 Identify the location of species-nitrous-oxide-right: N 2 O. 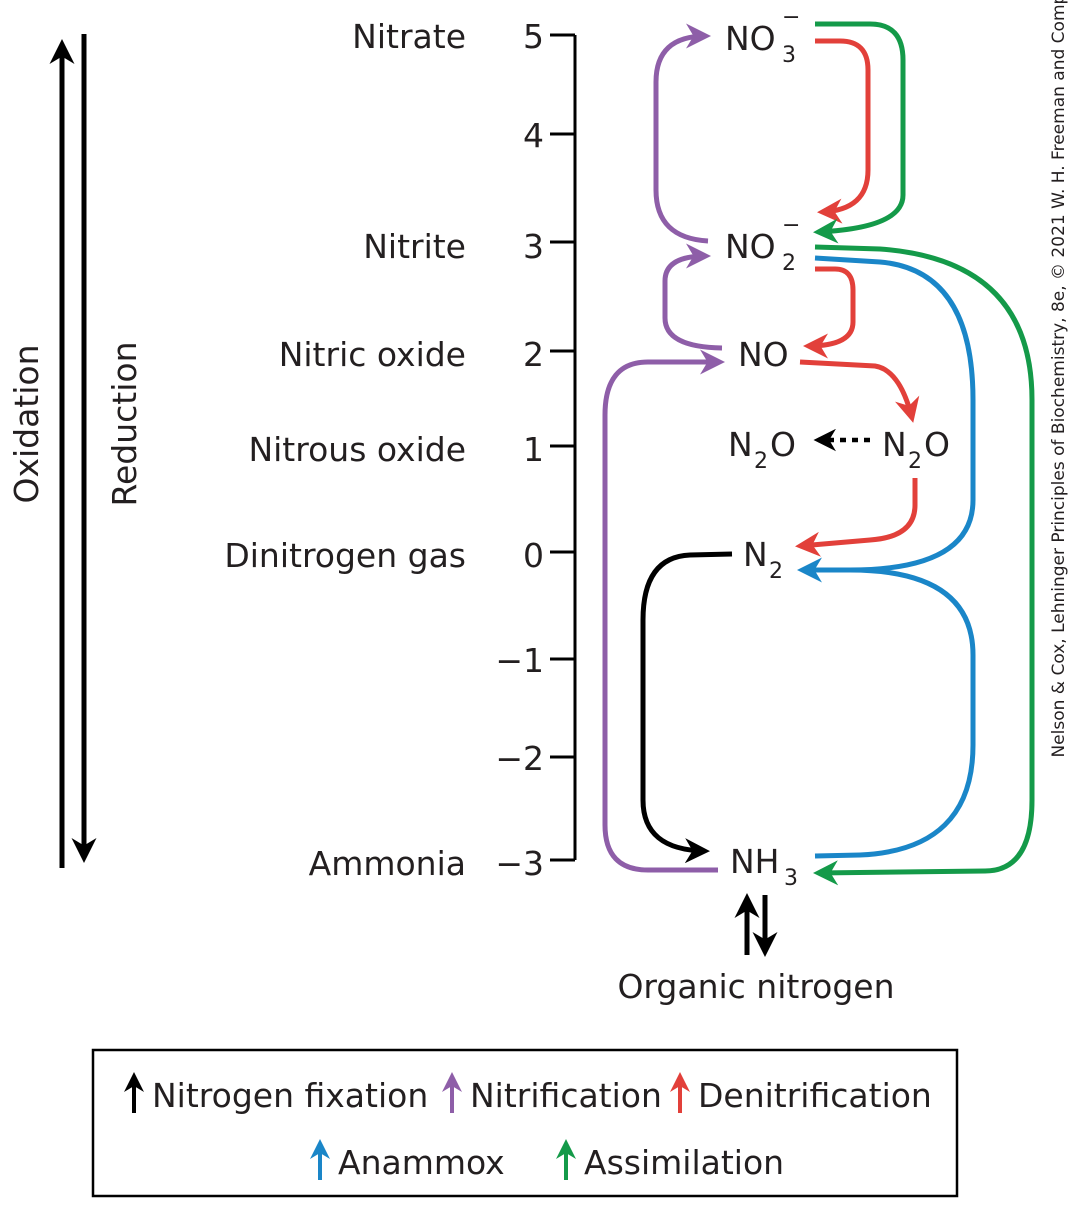
(916, 449).